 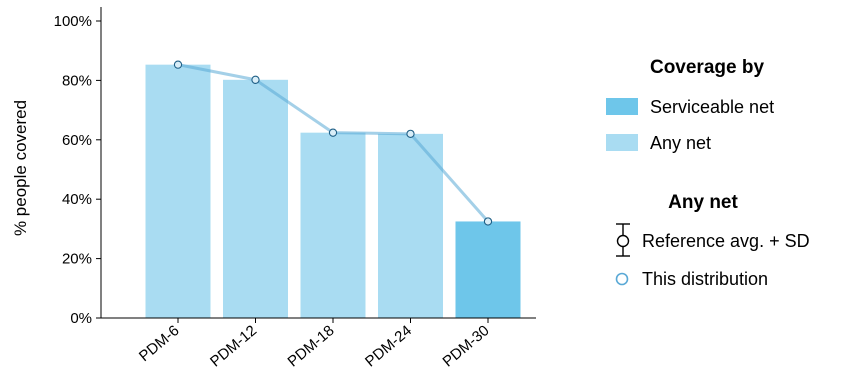 I want to click on legend-errorbar-icon, so click(x=623, y=240).